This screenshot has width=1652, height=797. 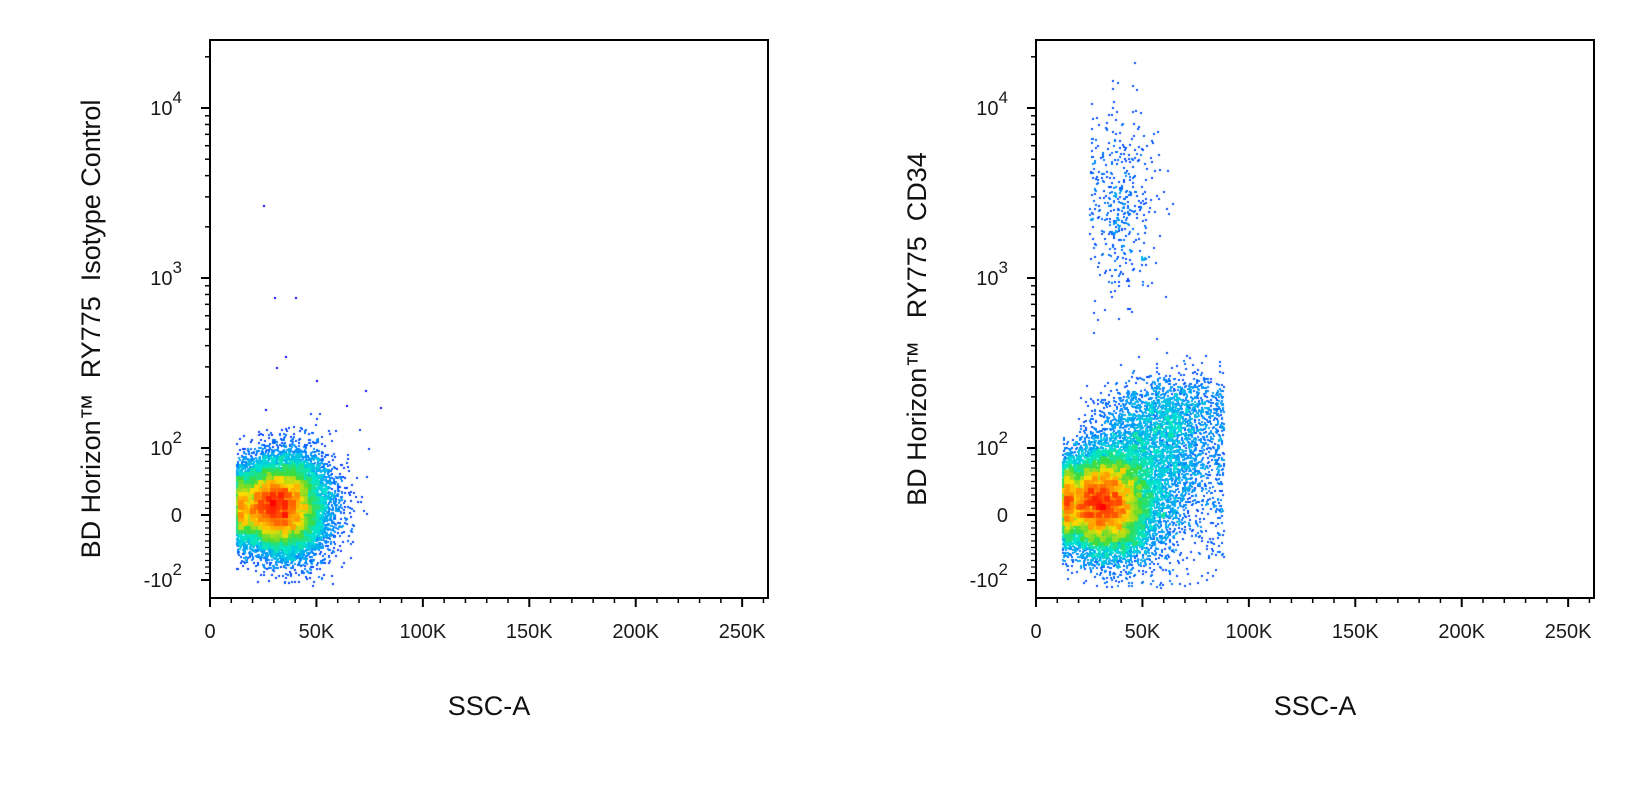 What do you see at coordinates (917, 329) in the screenshot?
I see `y-axis-title: BD Horizon™ RY775 CD34` at bounding box center [917, 329].